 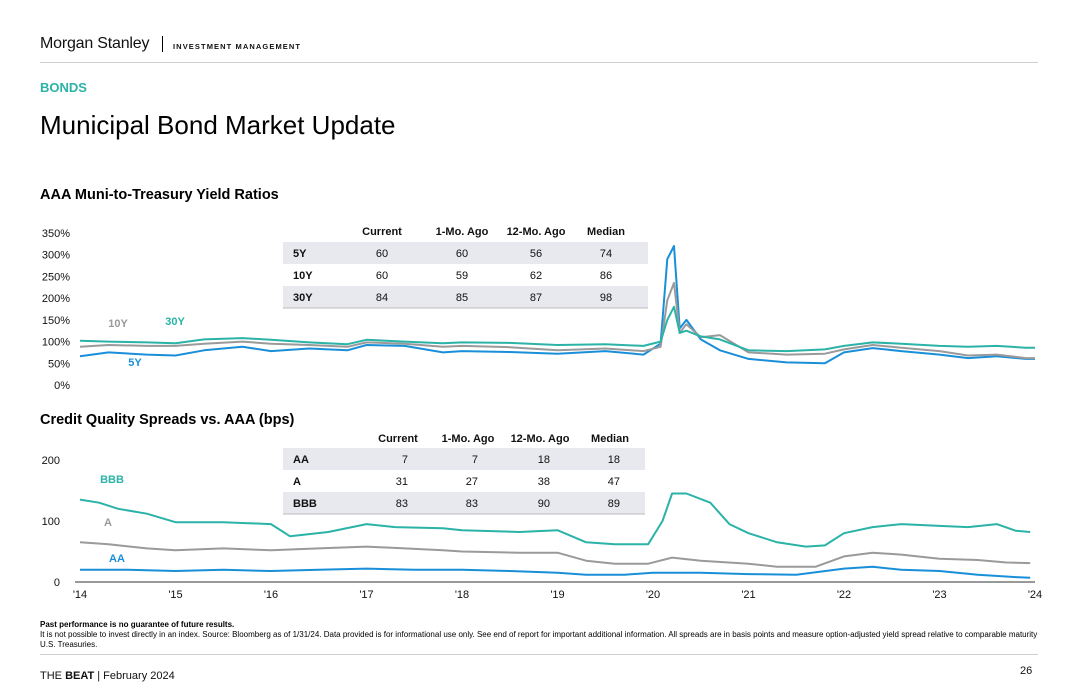 What do you see at coordinates (539, 62) in the screenshot?
I see `header-rule` at bounding box center [539, 62].